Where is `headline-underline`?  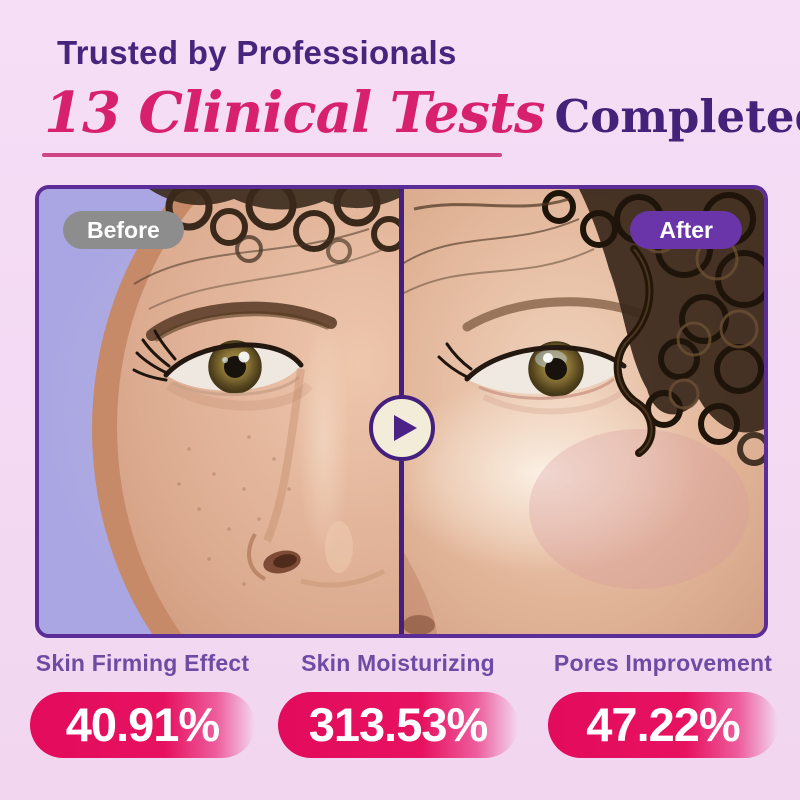
headline-underline is located at coordinates (272, 155).